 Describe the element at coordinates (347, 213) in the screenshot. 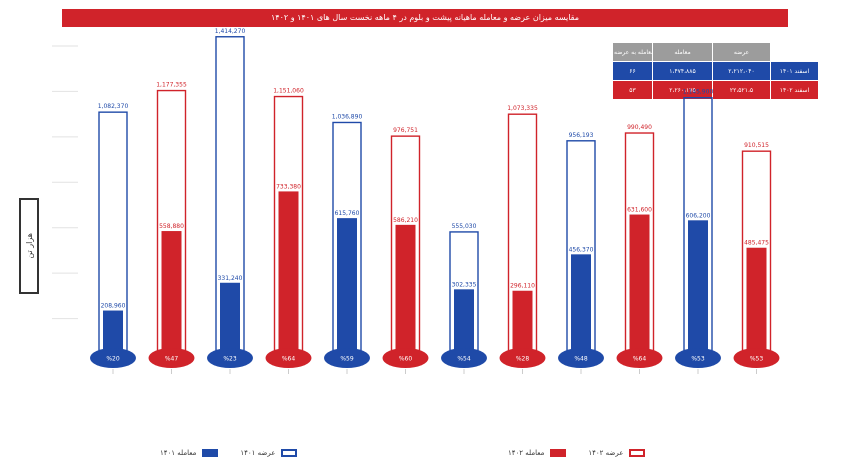

I see `trade-value-label: 615,760` at that location.